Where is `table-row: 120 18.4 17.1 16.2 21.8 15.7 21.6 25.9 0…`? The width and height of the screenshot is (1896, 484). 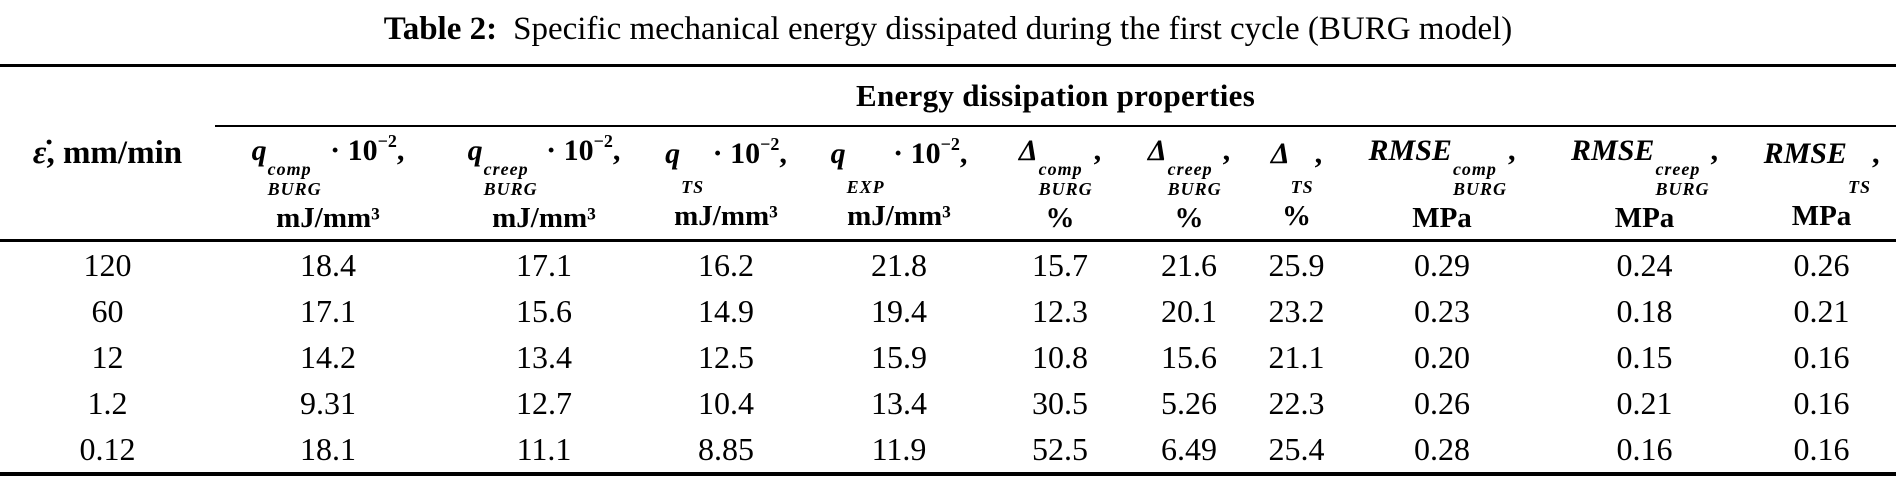 table-row: 120 18.4 17.1 16.2 21.8 15.7 21.6 25.9 0… is located at coordinates (948, 265).